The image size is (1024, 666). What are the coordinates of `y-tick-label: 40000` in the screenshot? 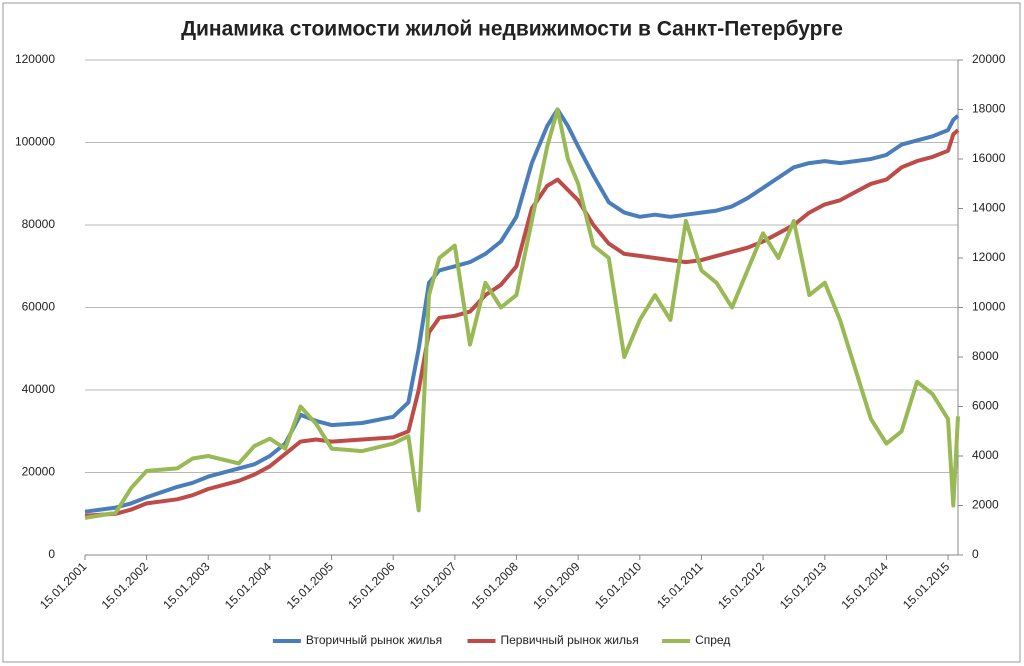 It's located at (39, 389).